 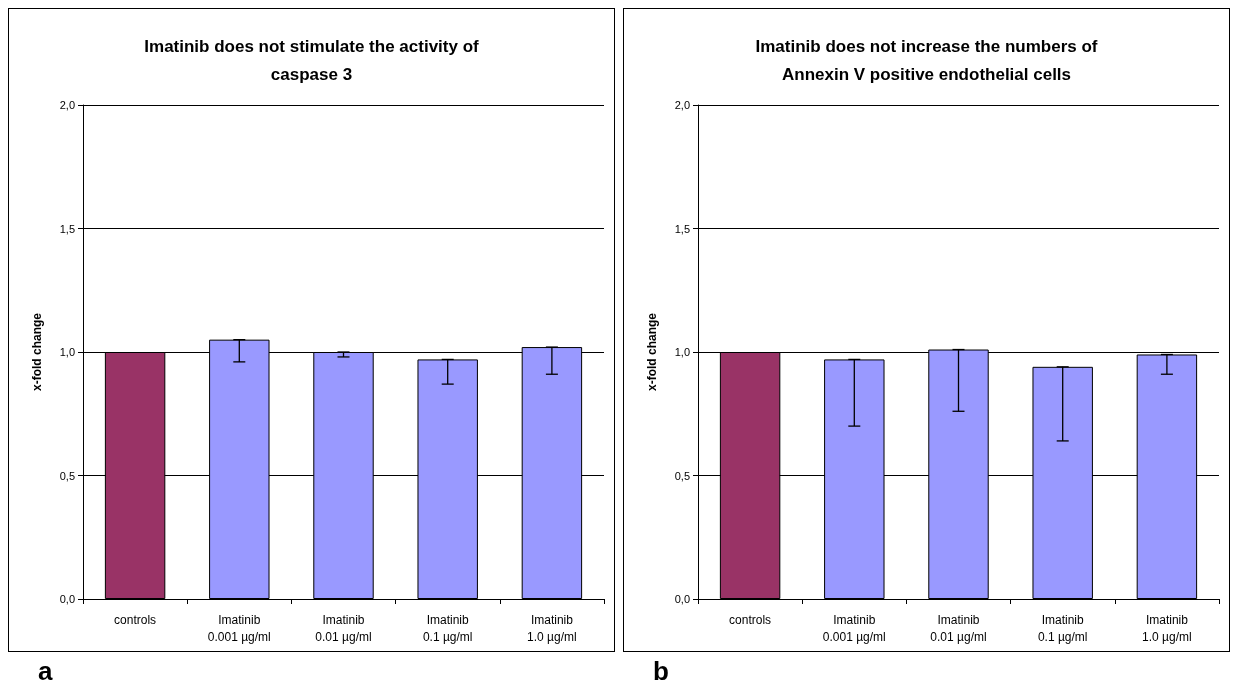 I want to click on chart-title: Imatinib does not increase the numbers of Annexin V positive endothelial cells, so click(x=926, y=60).